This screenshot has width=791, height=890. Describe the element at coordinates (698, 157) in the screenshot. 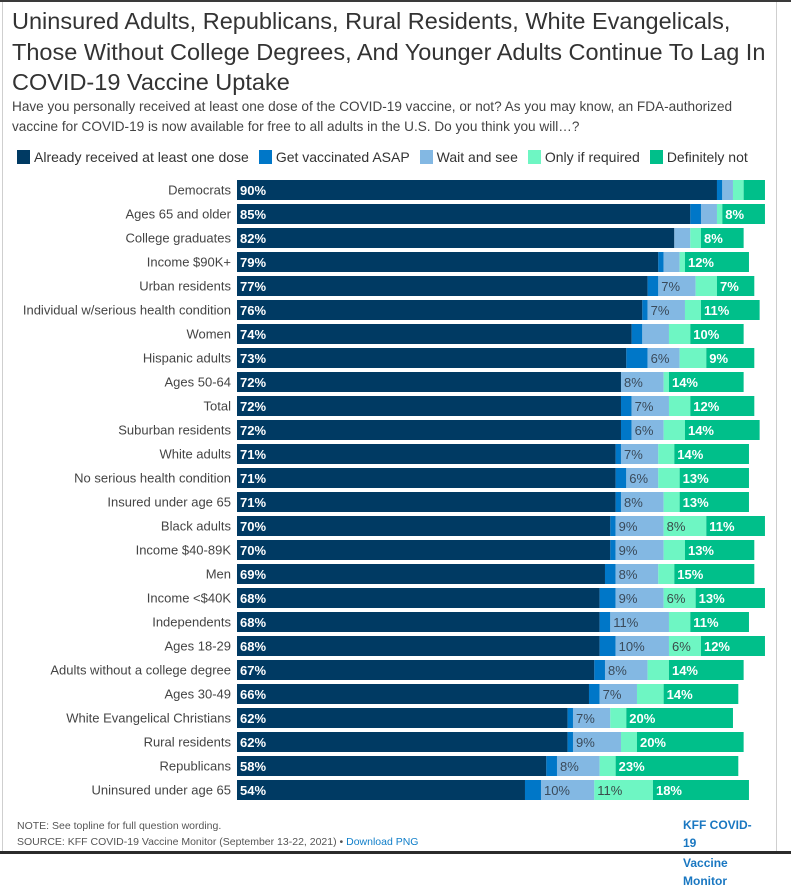

I see `legend-item-4: Definitely not` at that location.